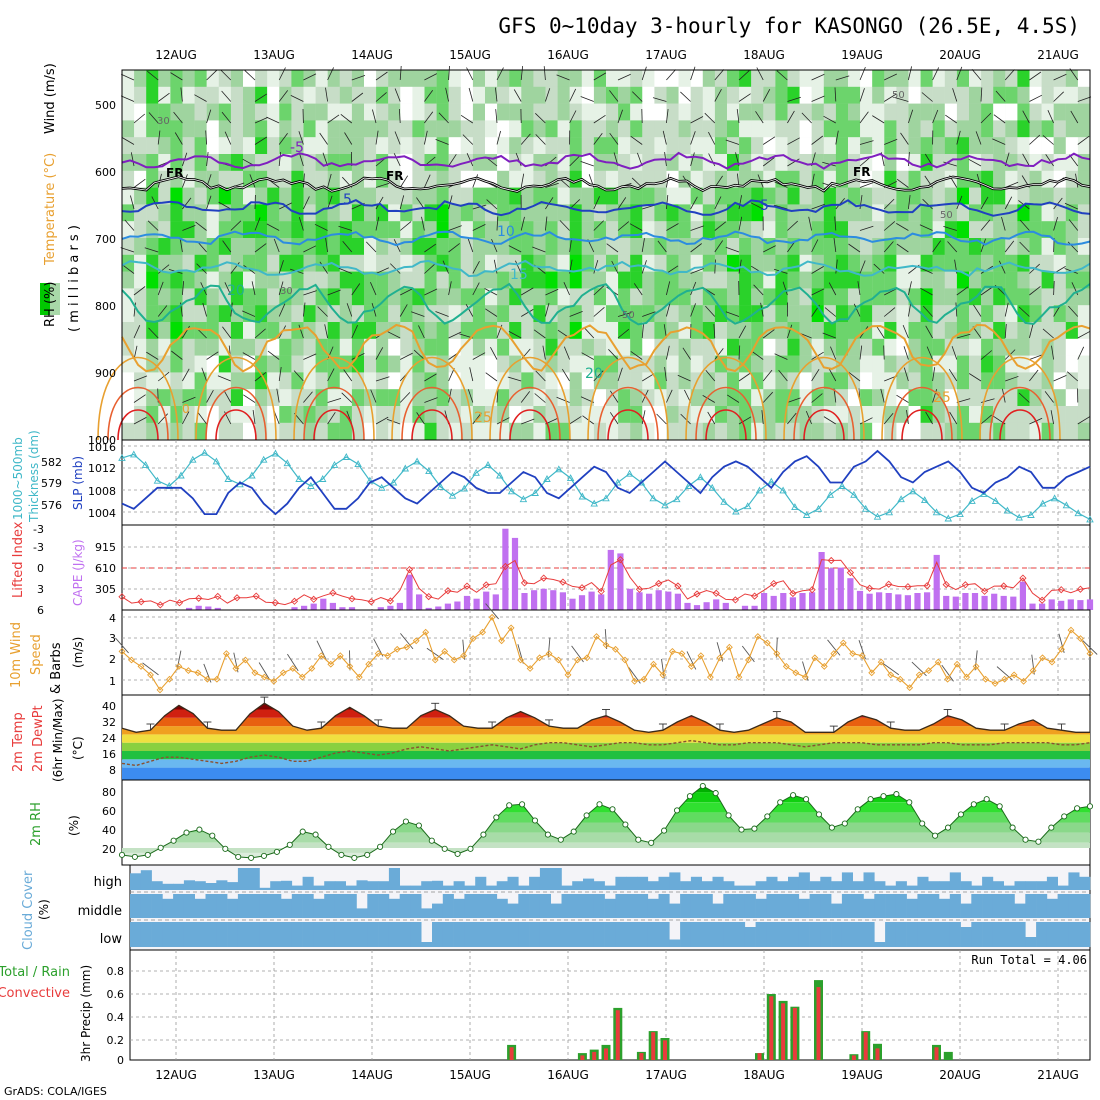  I want to click on precip-tick: 0.8, so click(116, 971).